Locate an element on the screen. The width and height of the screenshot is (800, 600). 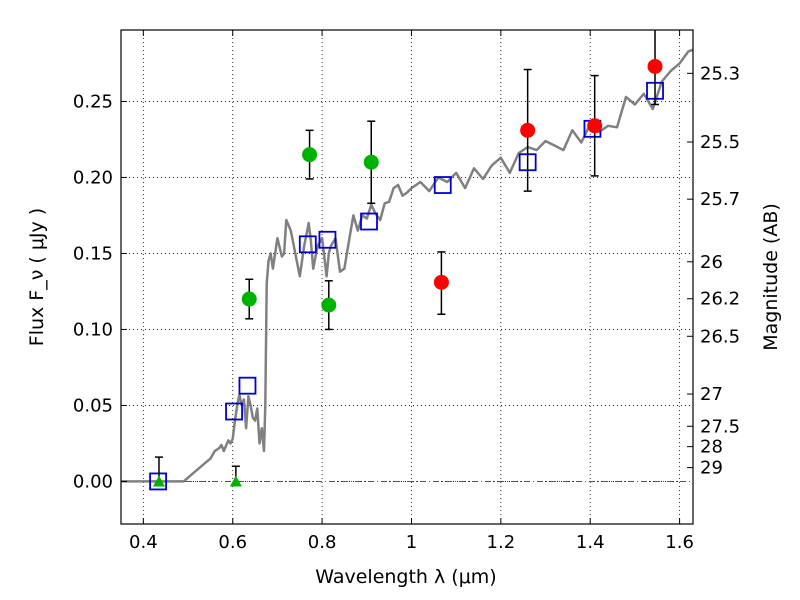
x-tick-label: 1.4 is located at coordinates (590, 542).